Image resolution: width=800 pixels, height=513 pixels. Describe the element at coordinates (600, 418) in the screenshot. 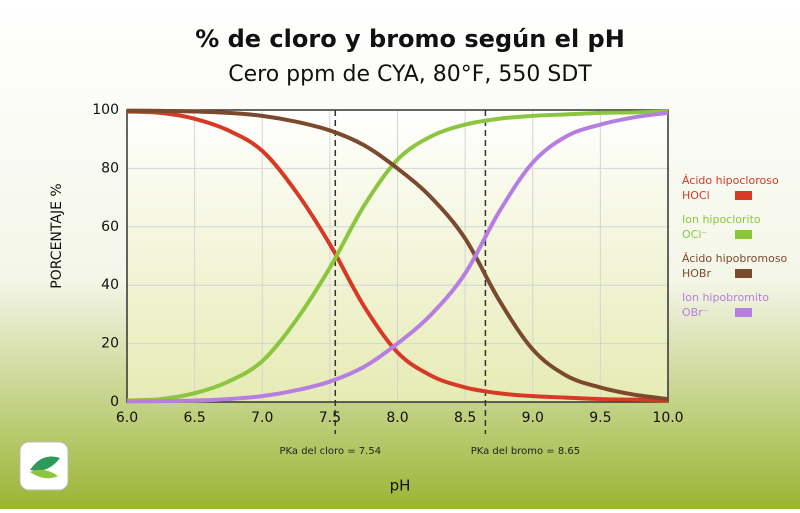

I see `x-tick-label: 9.5` at that location.